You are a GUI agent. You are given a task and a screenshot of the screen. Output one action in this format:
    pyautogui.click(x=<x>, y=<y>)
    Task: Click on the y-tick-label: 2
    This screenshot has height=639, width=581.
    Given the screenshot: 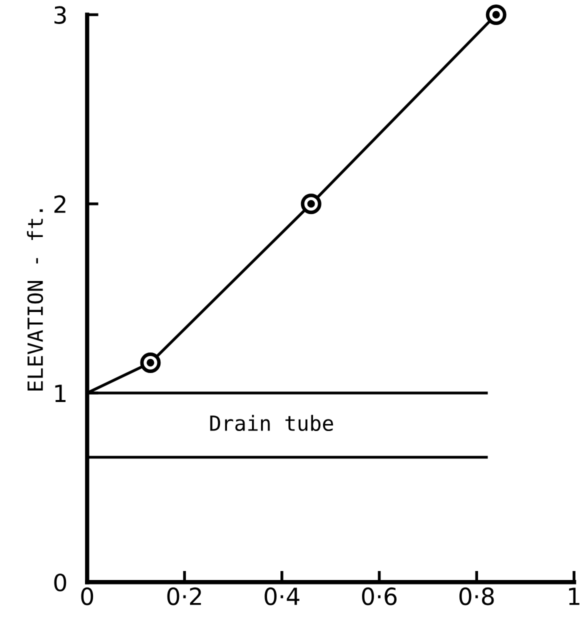 What is the action you would take?
    pyautogui.click(x=60, y=204)
    